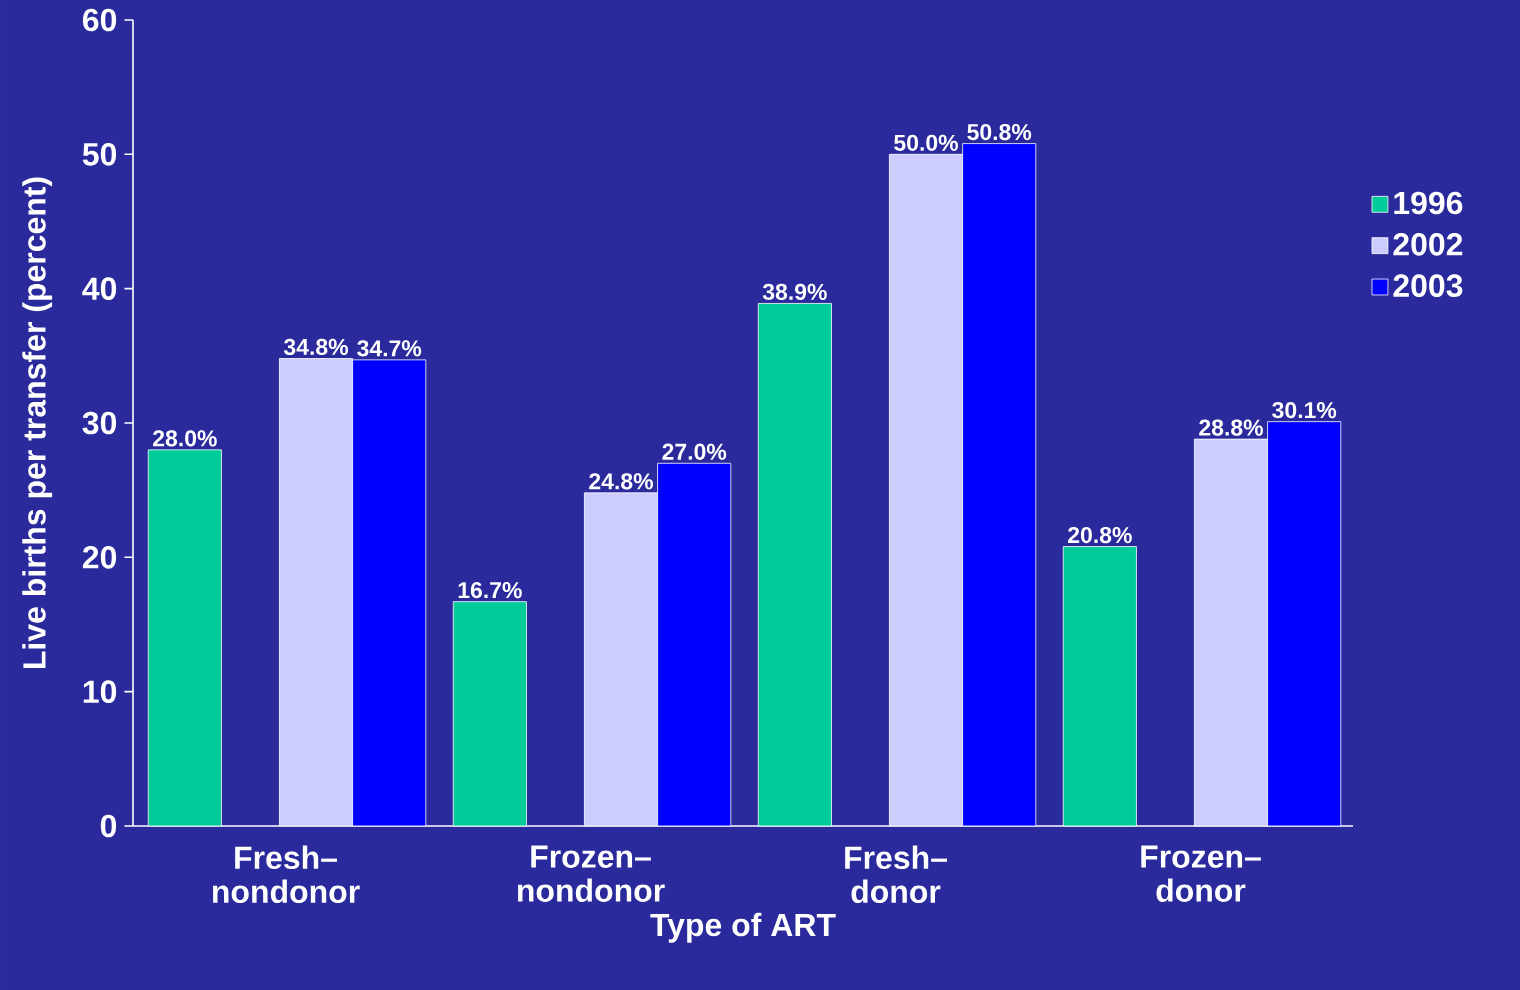  What do you see at coordinates (99, 557) in the screenshot?
I see `y-tick-label: 20` at bounding box center [99, 557].